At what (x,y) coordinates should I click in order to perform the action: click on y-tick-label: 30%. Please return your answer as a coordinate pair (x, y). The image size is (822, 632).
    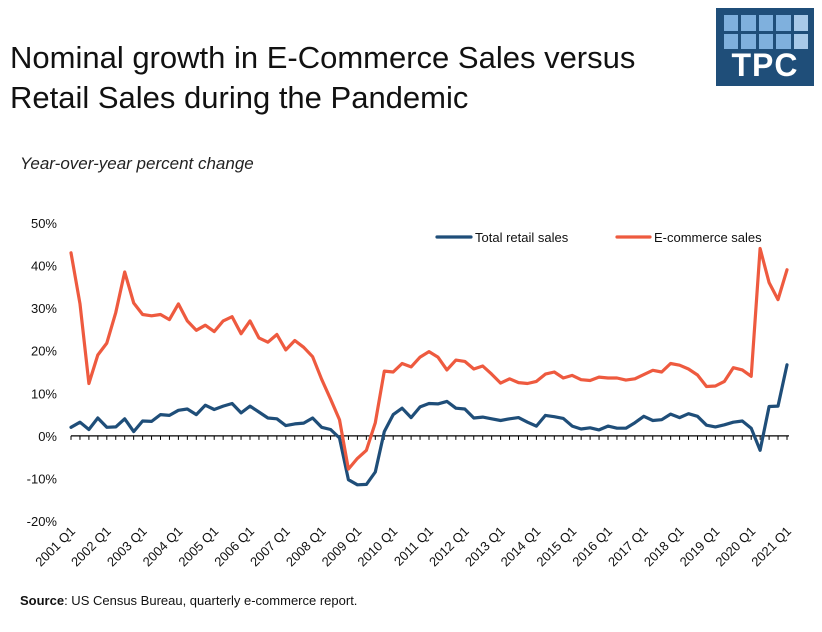
    Looking at the image, I should click on (44, 308).